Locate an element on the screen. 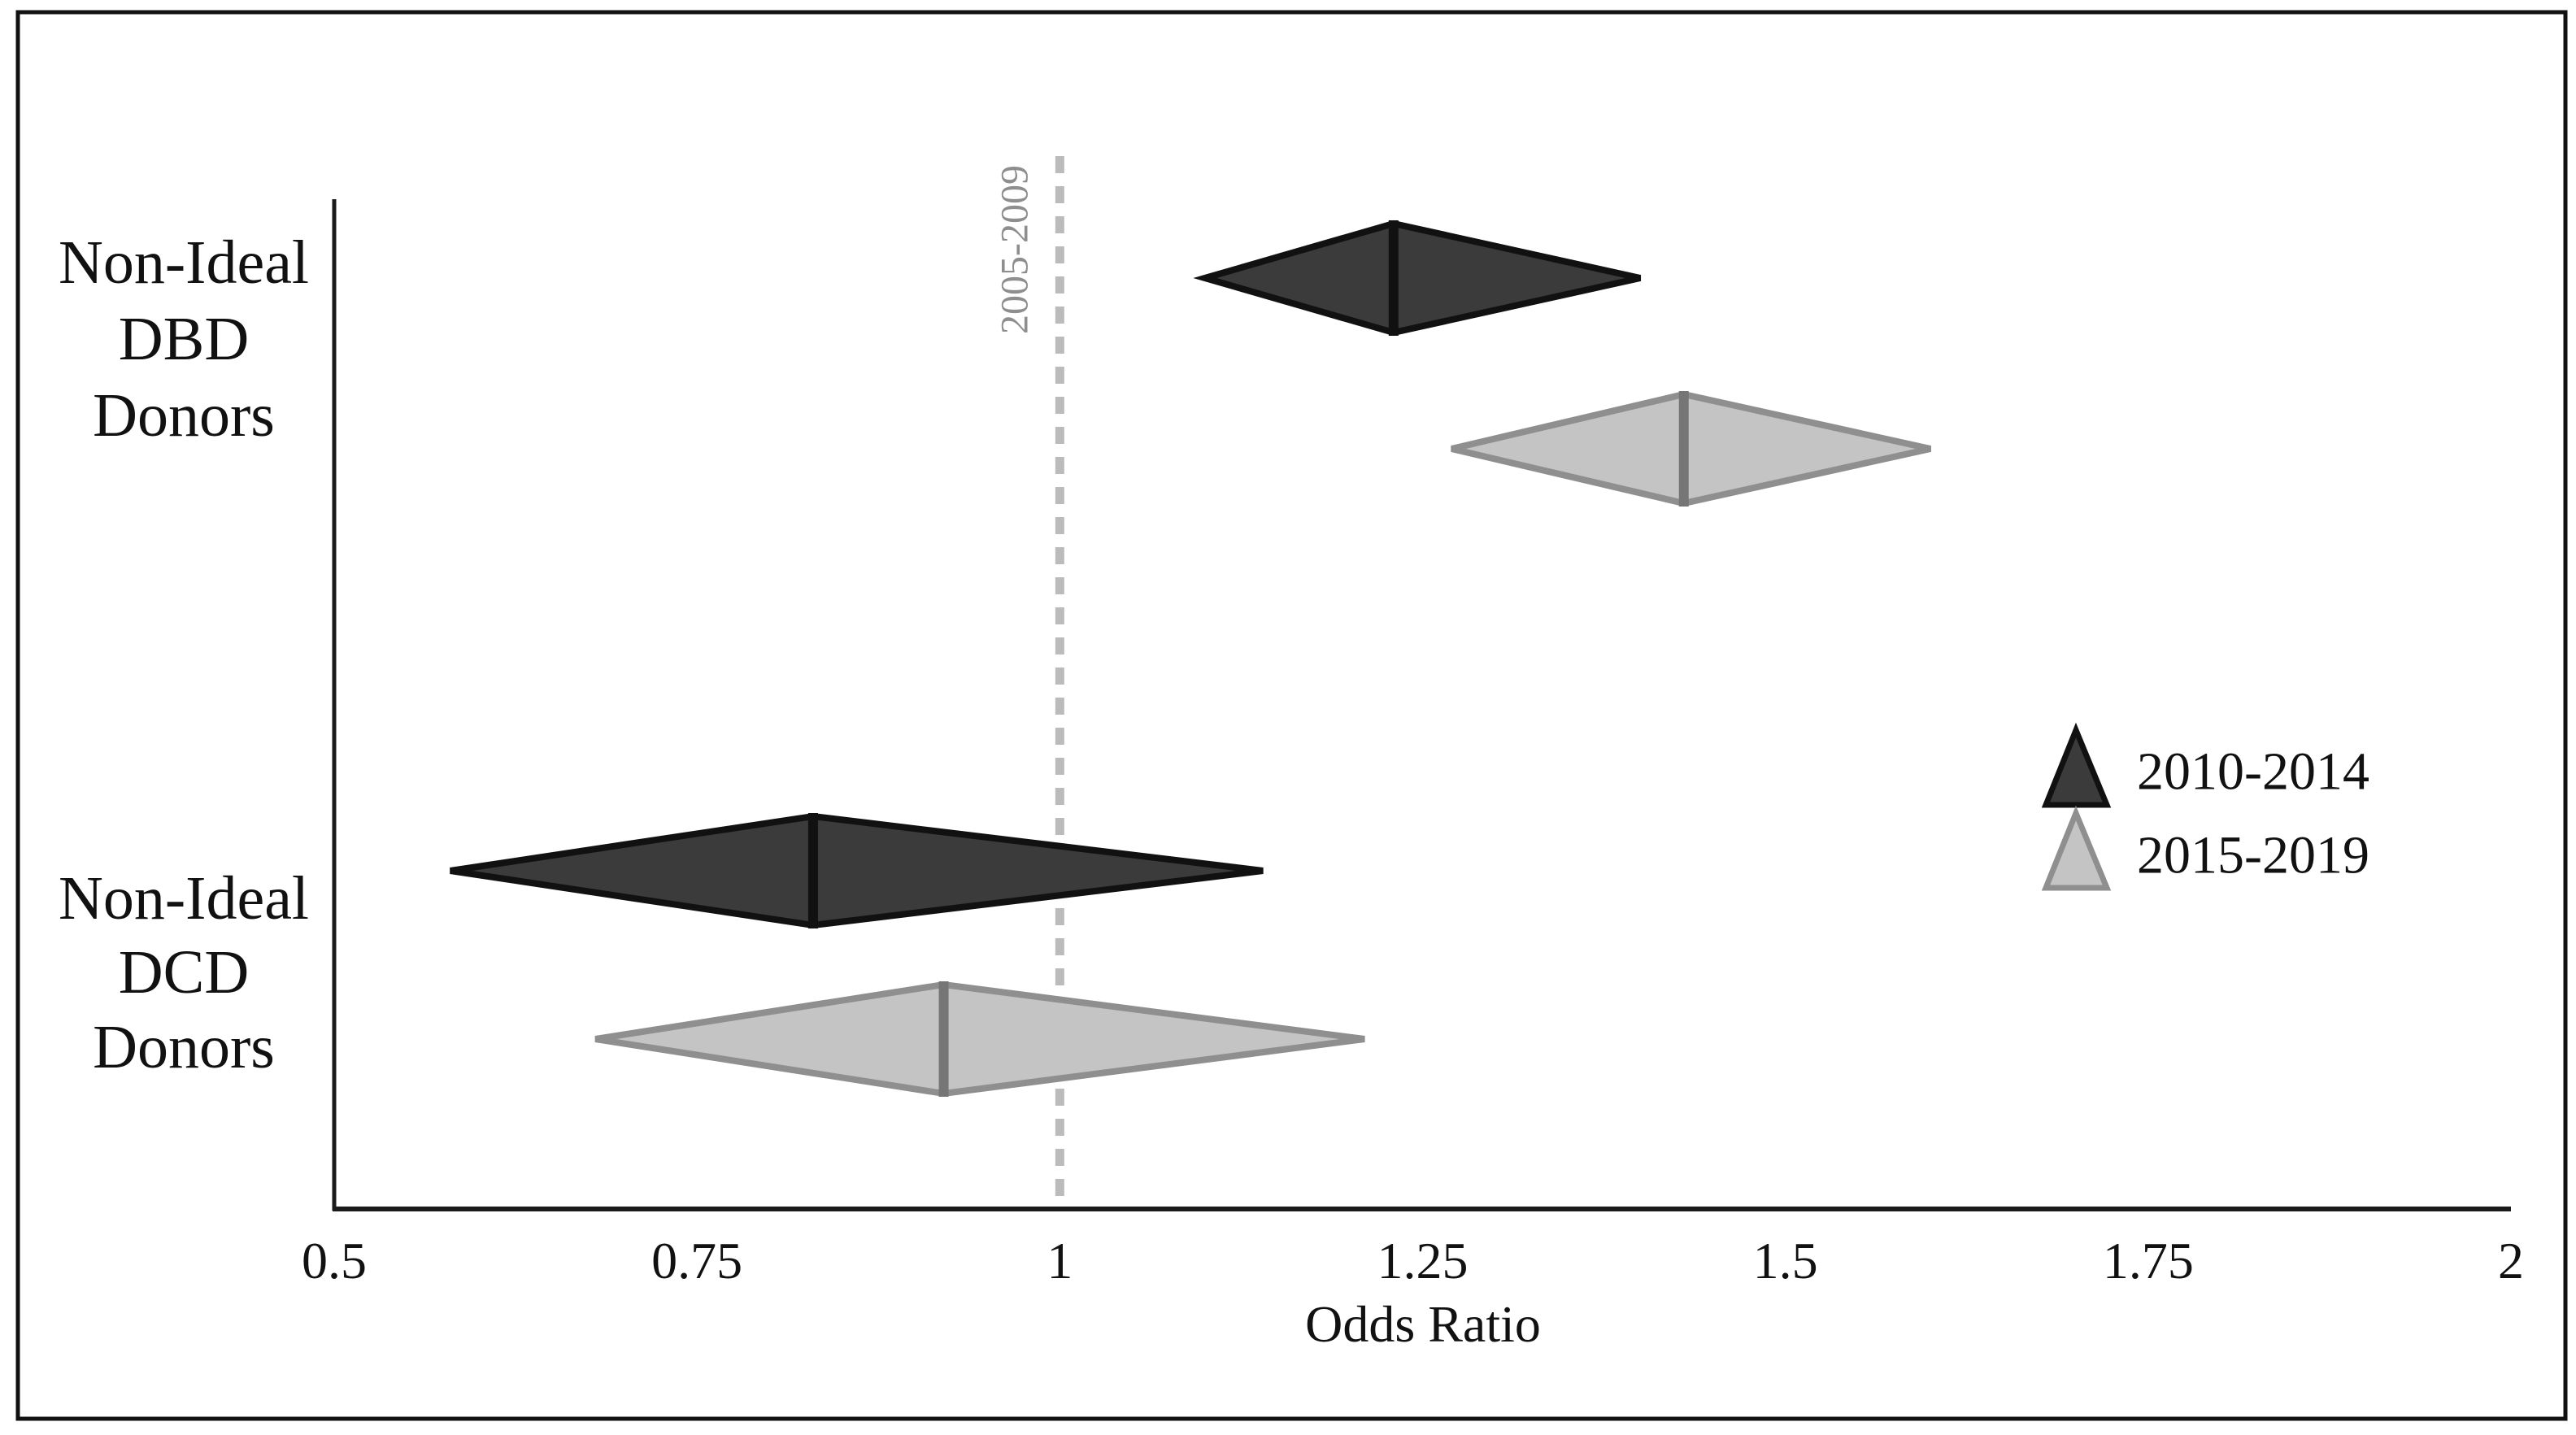 This screenshot has width=2576, height=1435. group-label-dcd-line1: Non-Ideal is located at coordinates (184, 899).